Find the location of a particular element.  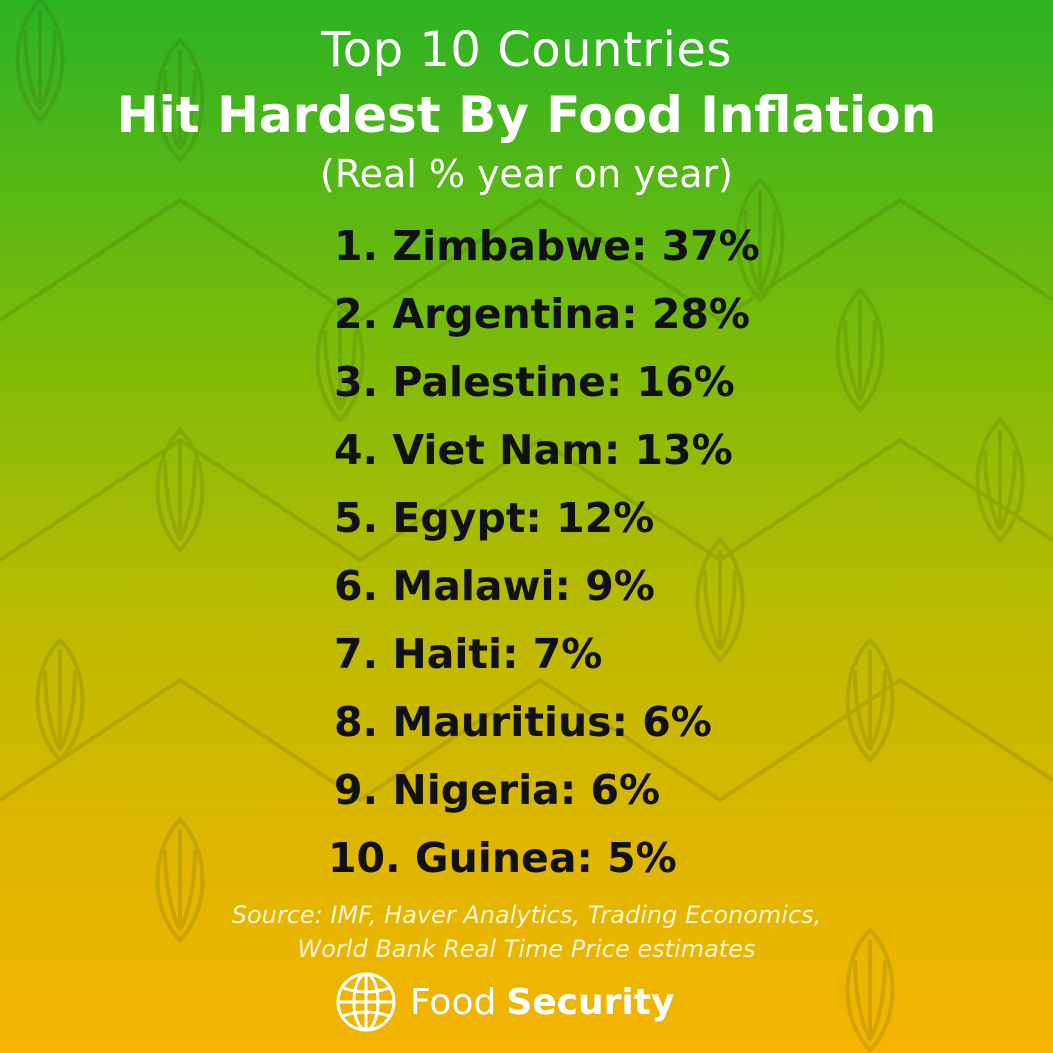

rank-number: 8. is located at coordinates (356, 722).